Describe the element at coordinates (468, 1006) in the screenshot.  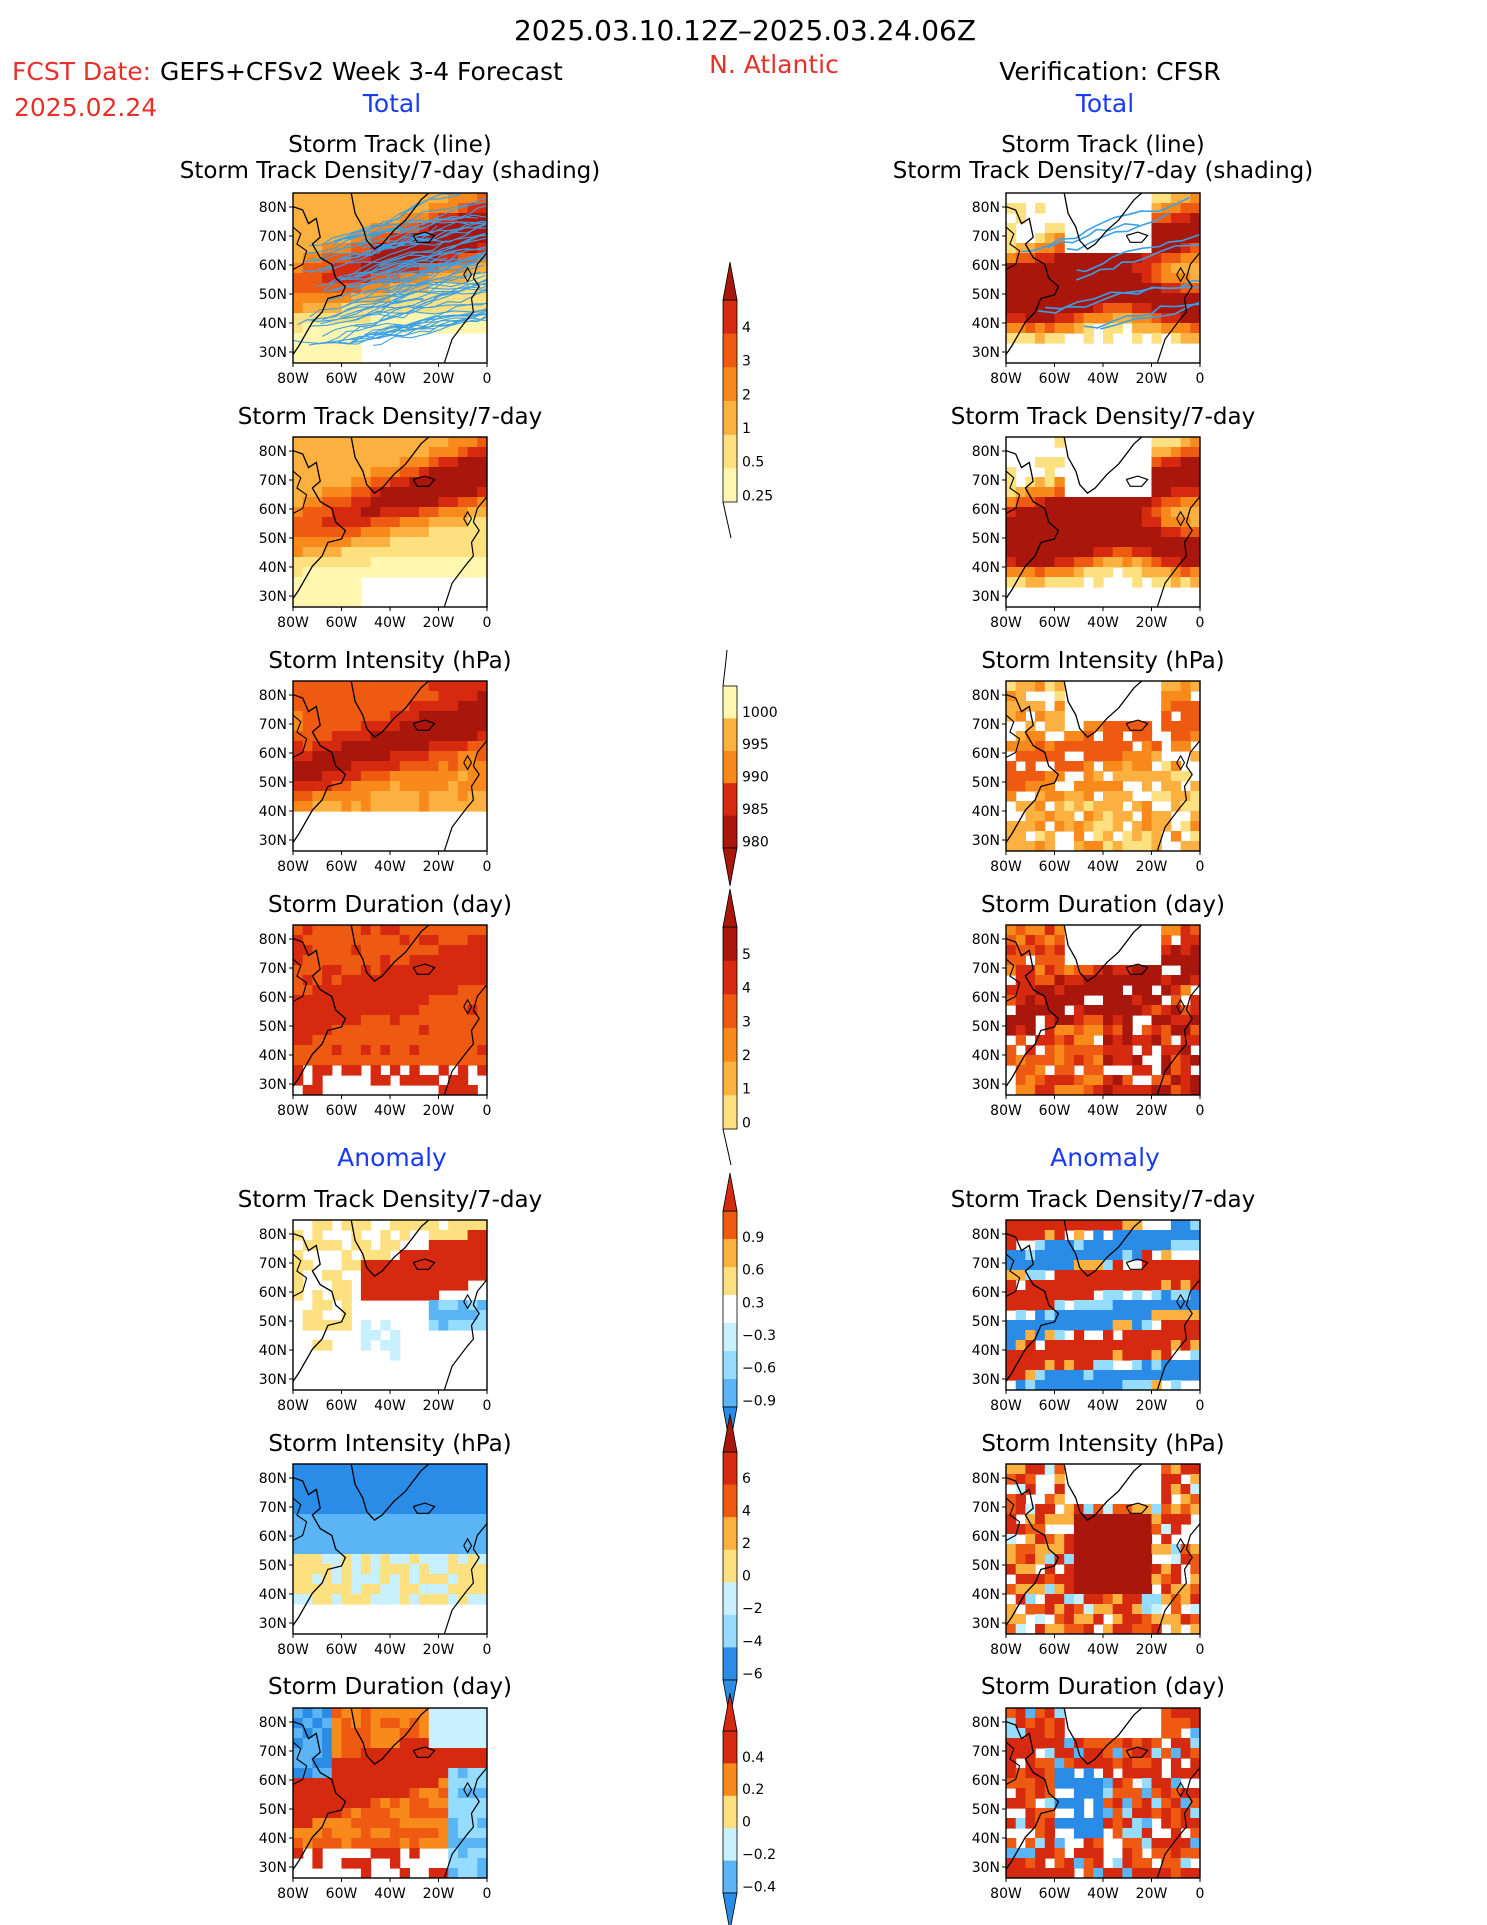
I see `british-isles-coast` at that location.